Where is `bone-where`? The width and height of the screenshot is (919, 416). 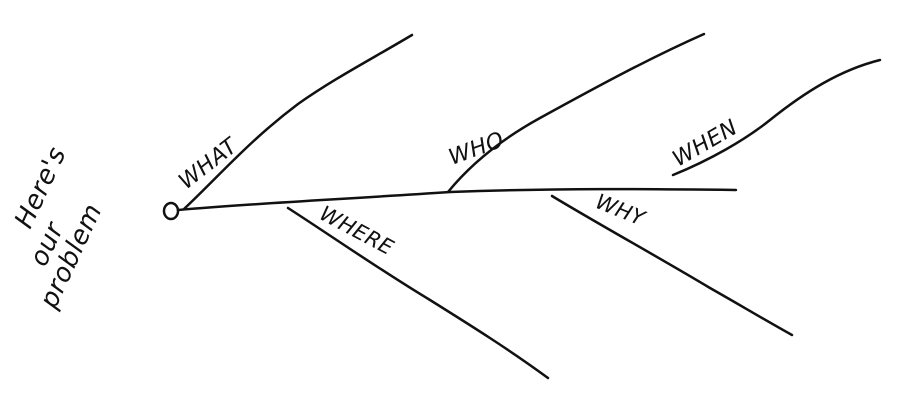
bone-where is located at coordinates (418, 293).